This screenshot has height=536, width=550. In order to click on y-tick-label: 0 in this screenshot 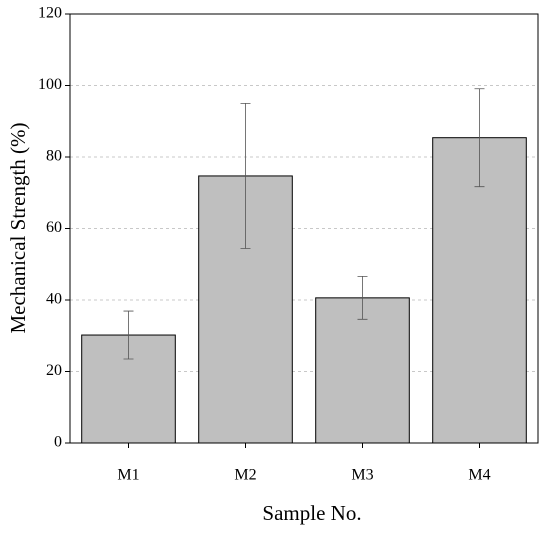, I will do `click(58, 442)`.